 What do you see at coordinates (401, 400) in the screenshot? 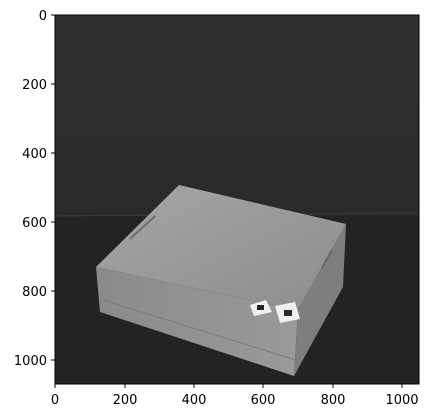
I see `x-tick-label: 1000` at bounding box center [401, 400].